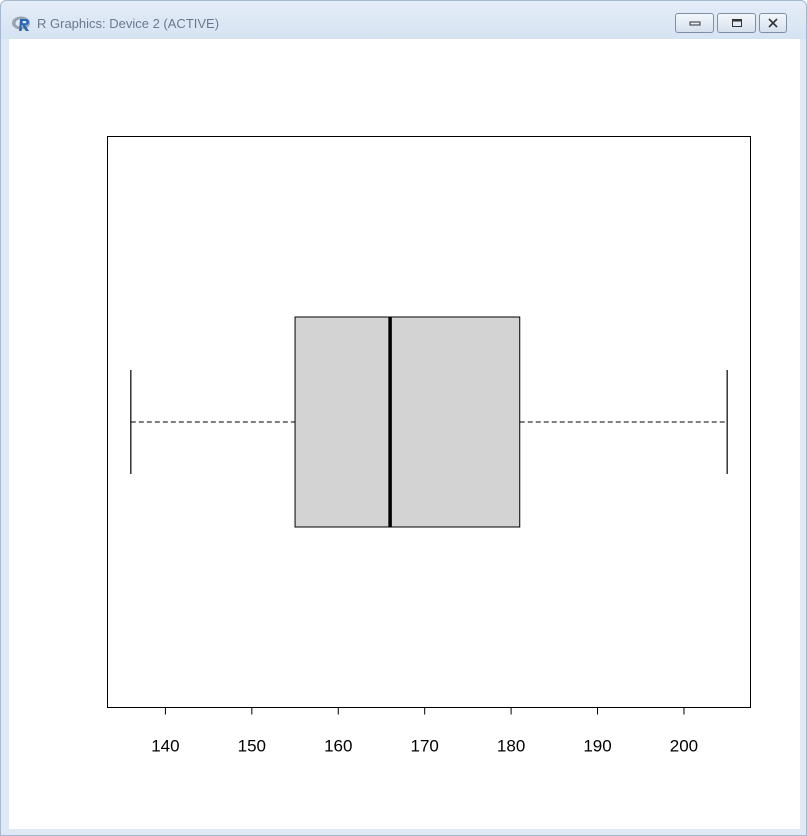 The width and height of the screenshot is (807, 836). I want to click on r-logo-icon, so click(21, 23).